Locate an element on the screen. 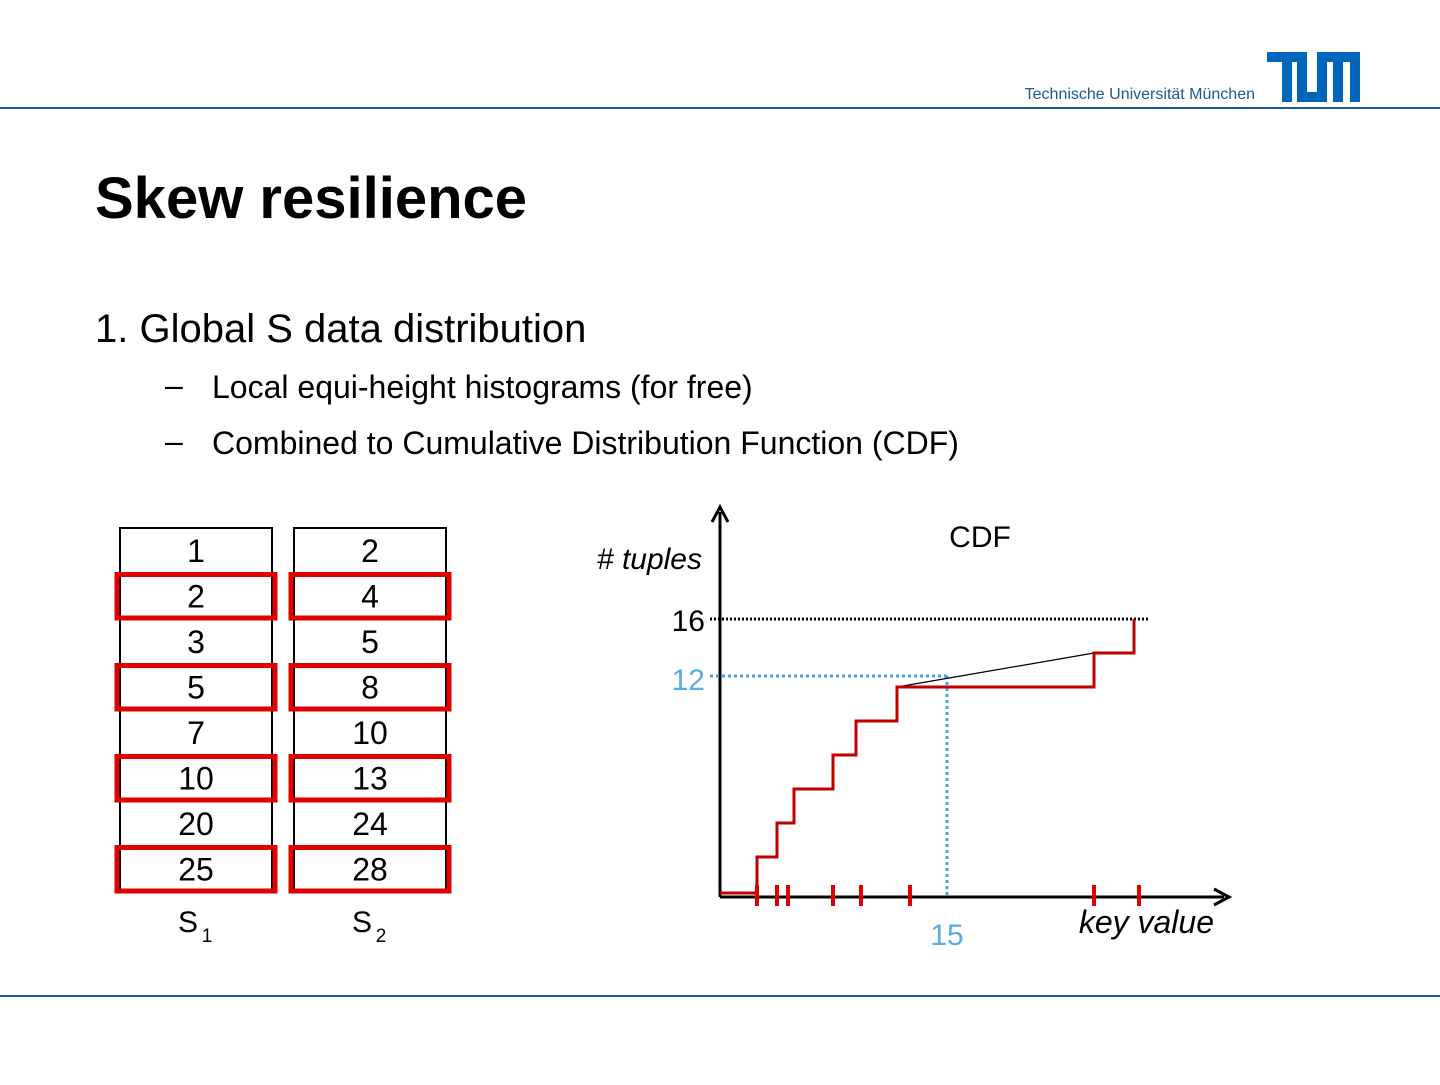 Image resolution: width=1440 pixels, height=1085 pixels. y-label: # tuples is located at coordinates (649, 559).